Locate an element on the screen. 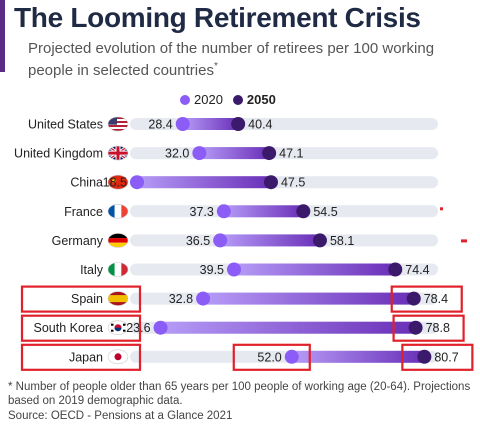  value-label-2020: 36.5 is located at coordinates (198, 241).